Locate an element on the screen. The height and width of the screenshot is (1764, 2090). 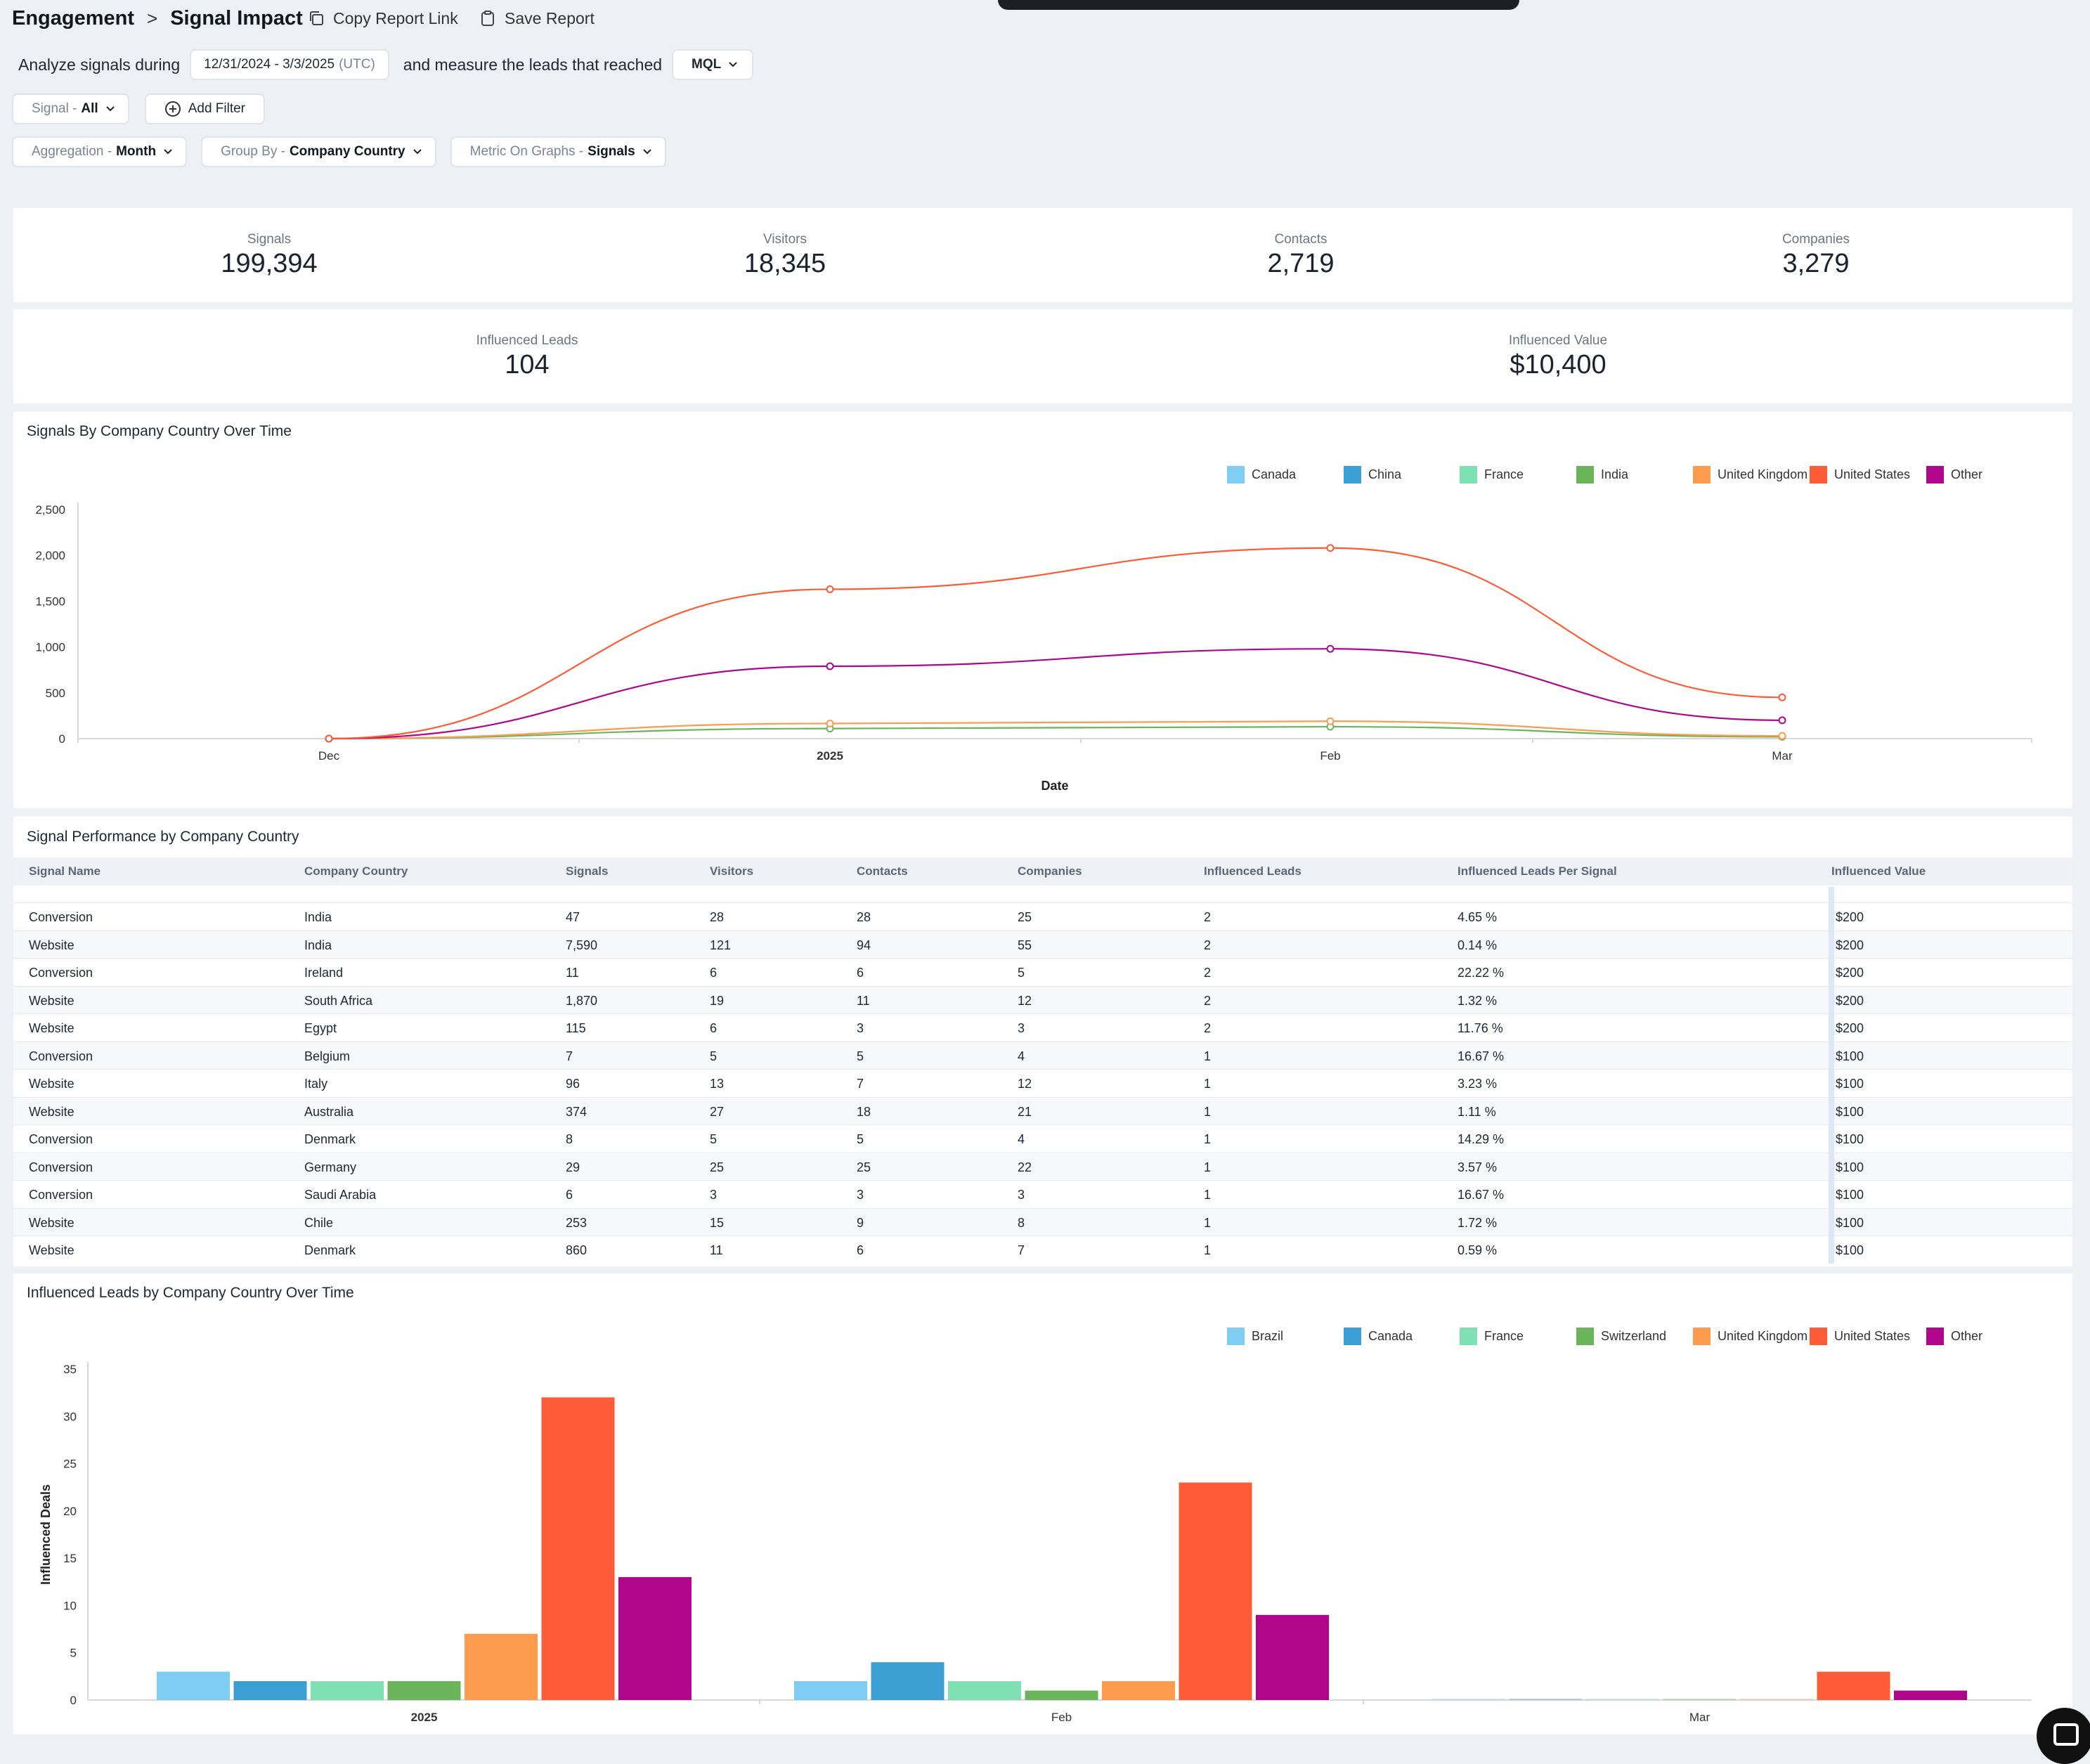
legend-label: Other is located at coordinates (1967, 1336).